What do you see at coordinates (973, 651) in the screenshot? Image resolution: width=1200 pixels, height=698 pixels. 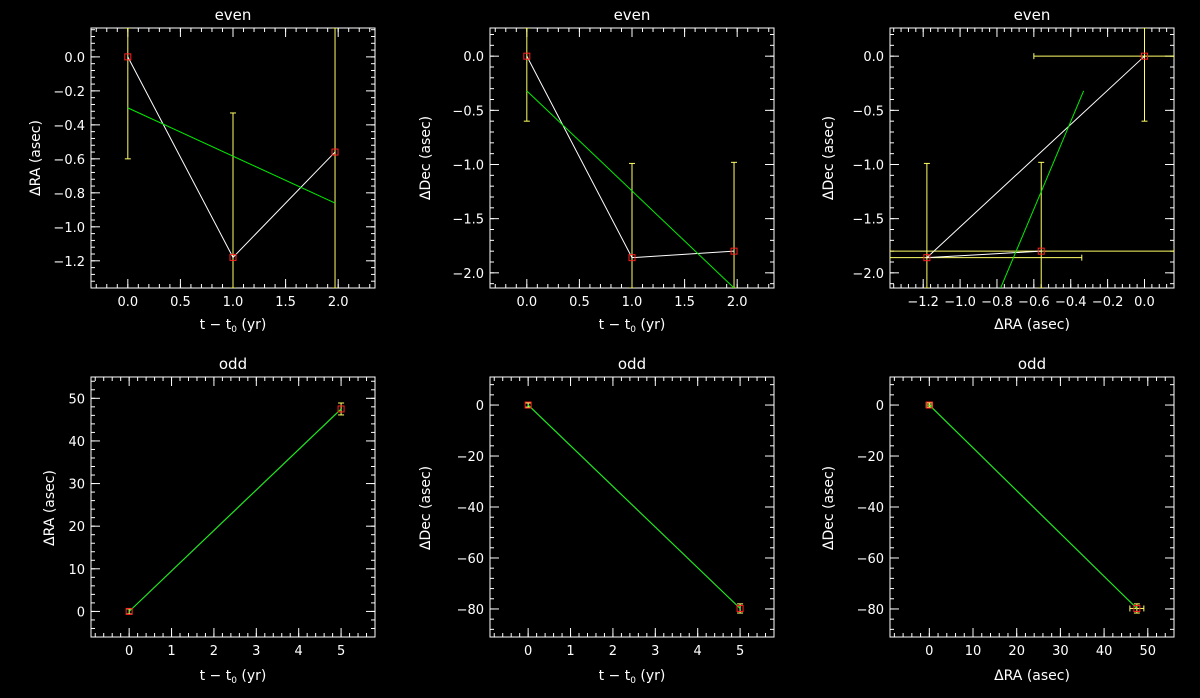 I see `x-tick-label: 10` at bounding box center [973, 651].